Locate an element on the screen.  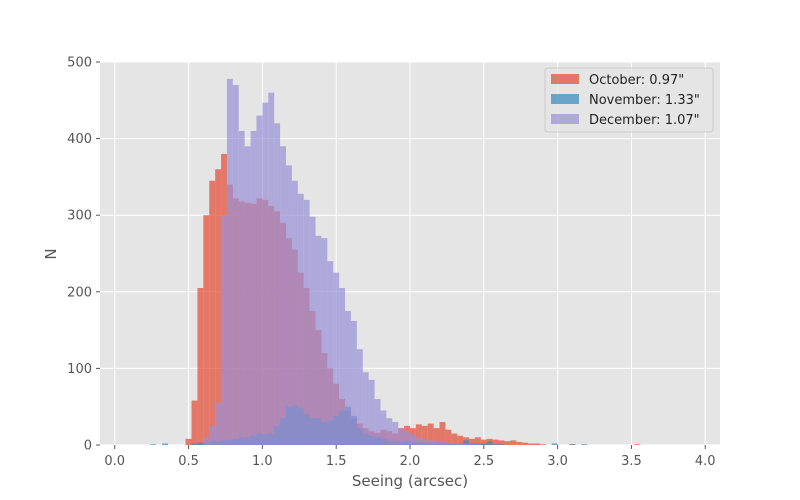
legend-label: October: 0.97" is located at coordinates (636, 80).